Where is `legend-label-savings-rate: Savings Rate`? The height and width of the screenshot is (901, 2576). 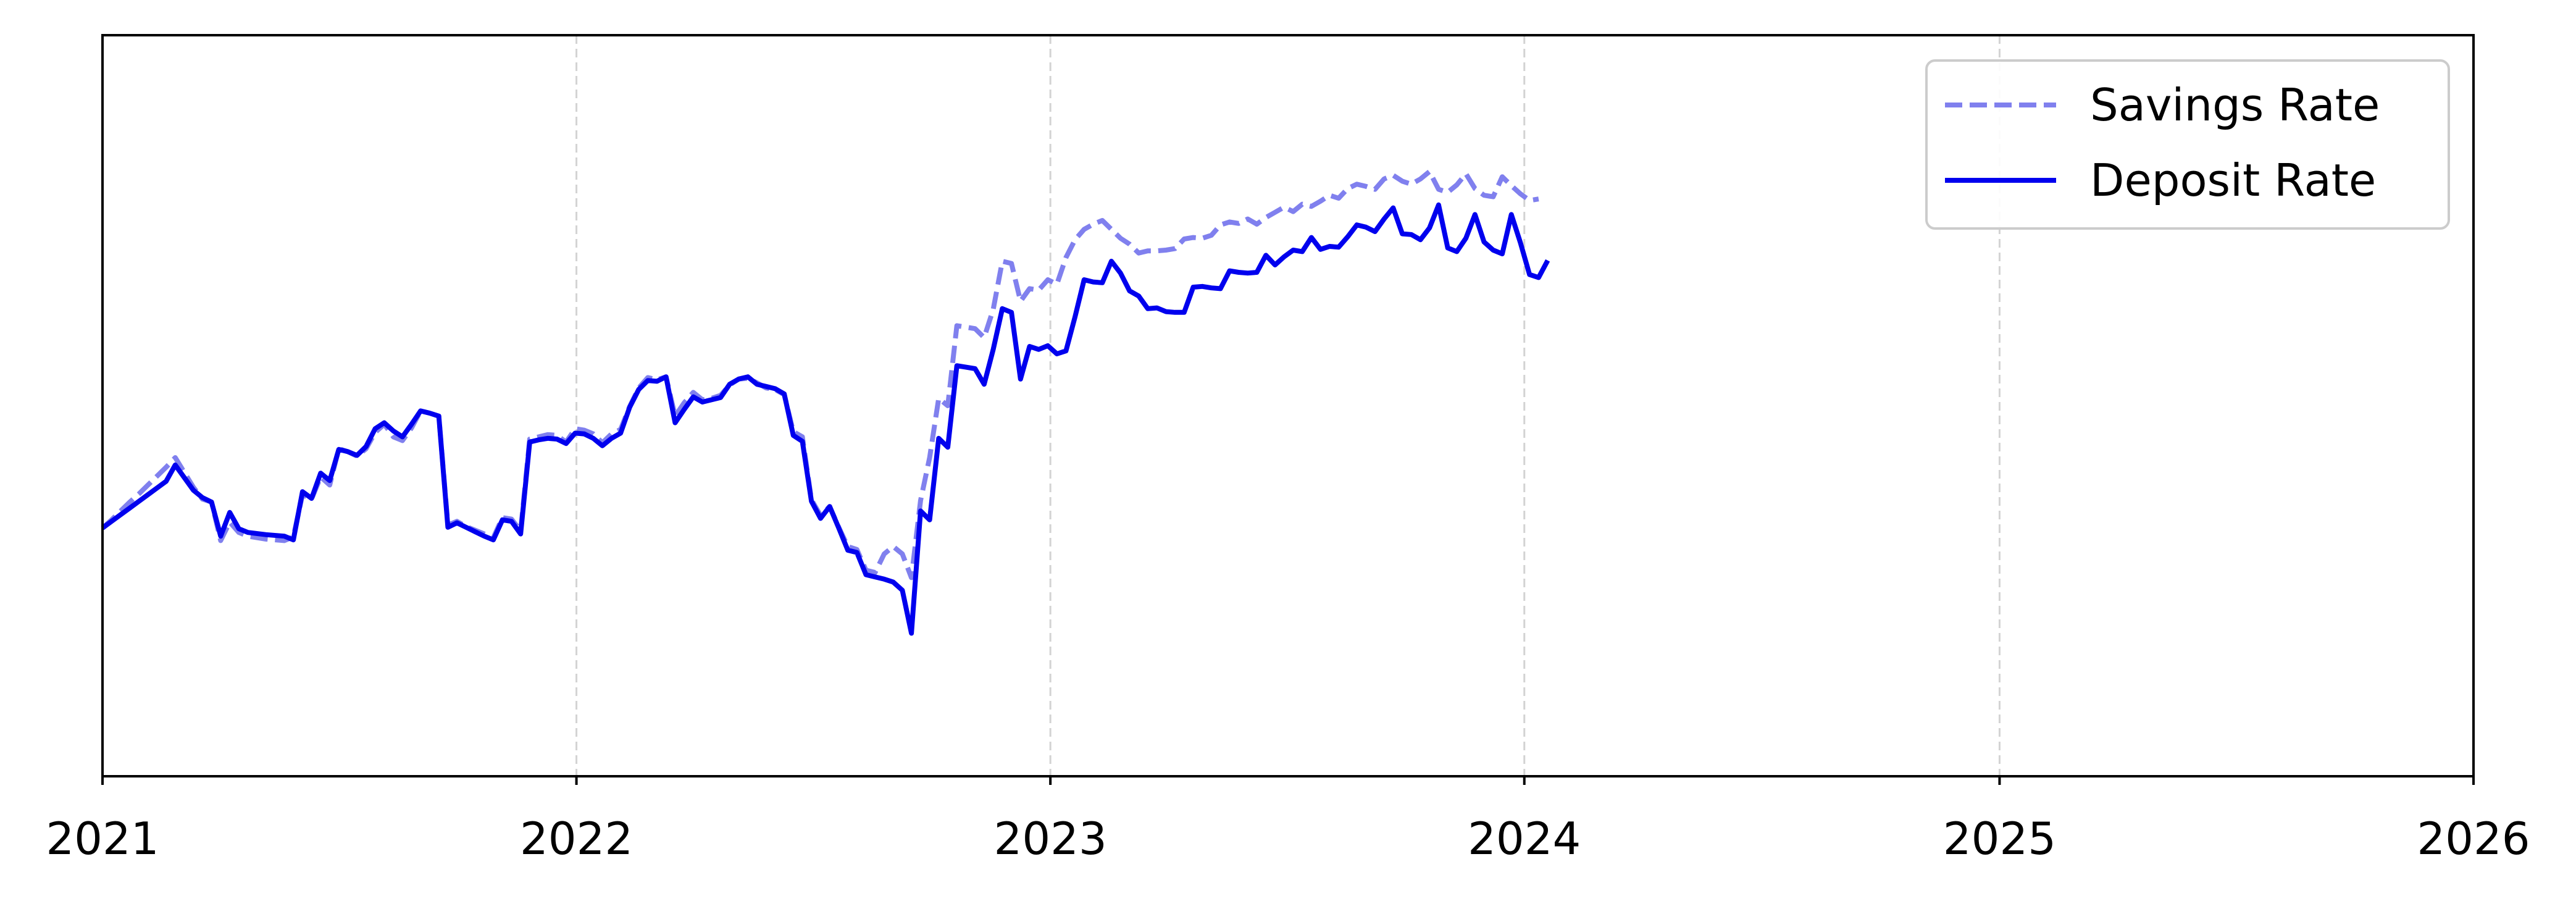
legend-label-savings-rate: Savings Rate is located at coordinates (2235, 105).